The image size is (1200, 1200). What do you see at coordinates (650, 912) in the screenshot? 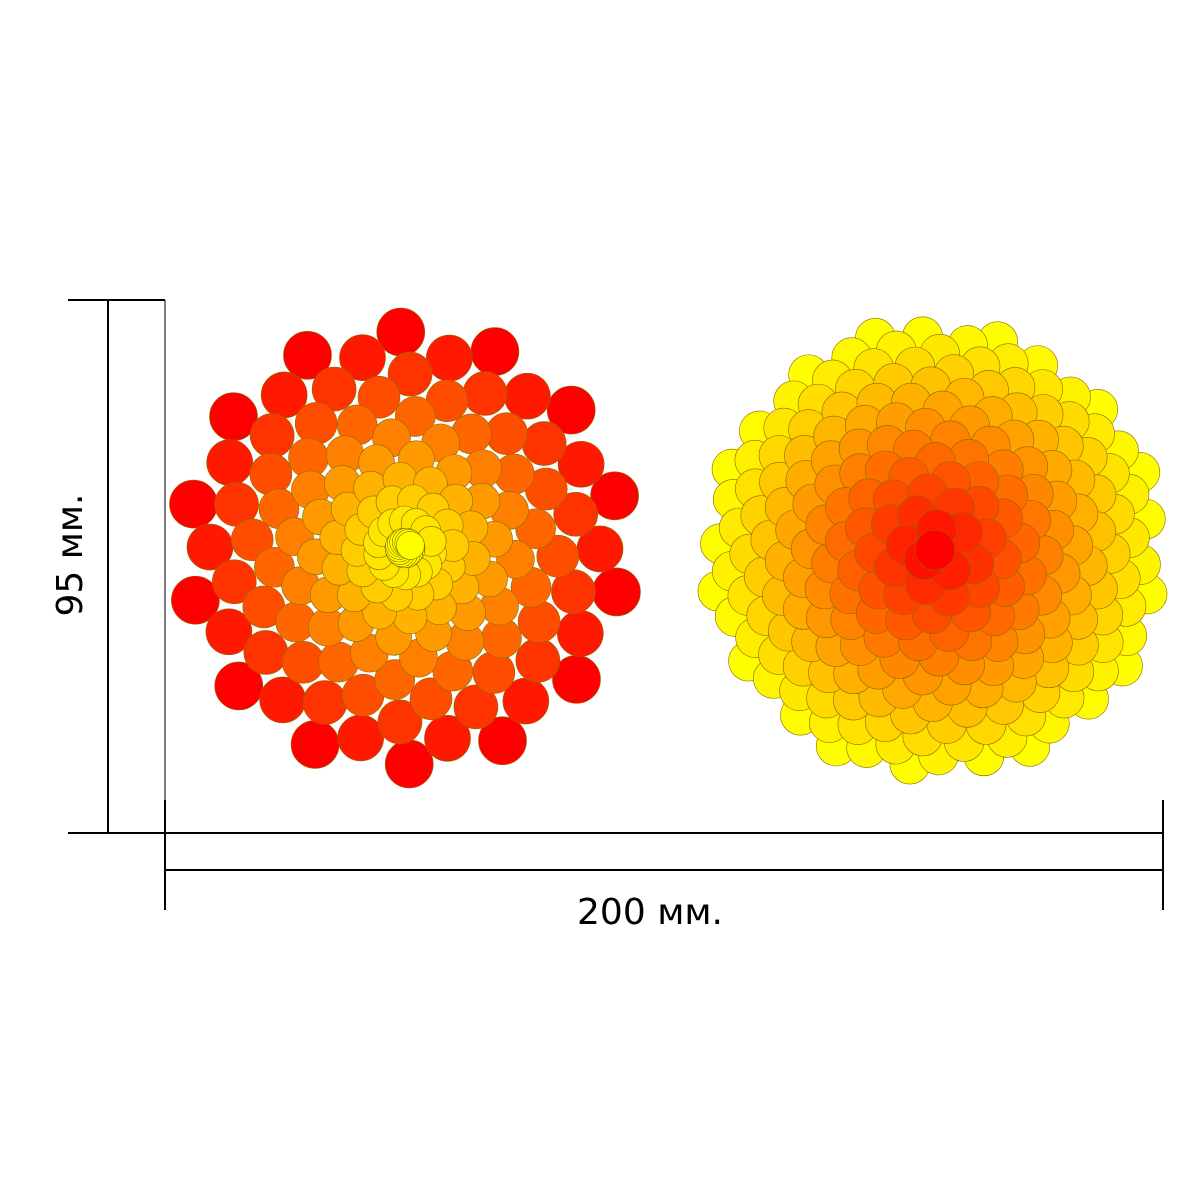
I see `width-label: 200 мм.` at bounding box center [650, 912].